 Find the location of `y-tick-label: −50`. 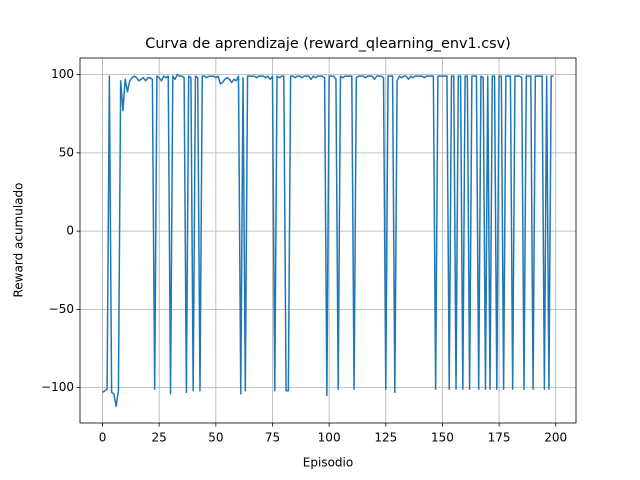

y-tick-label: −50 is located at coordinates (61, 309).